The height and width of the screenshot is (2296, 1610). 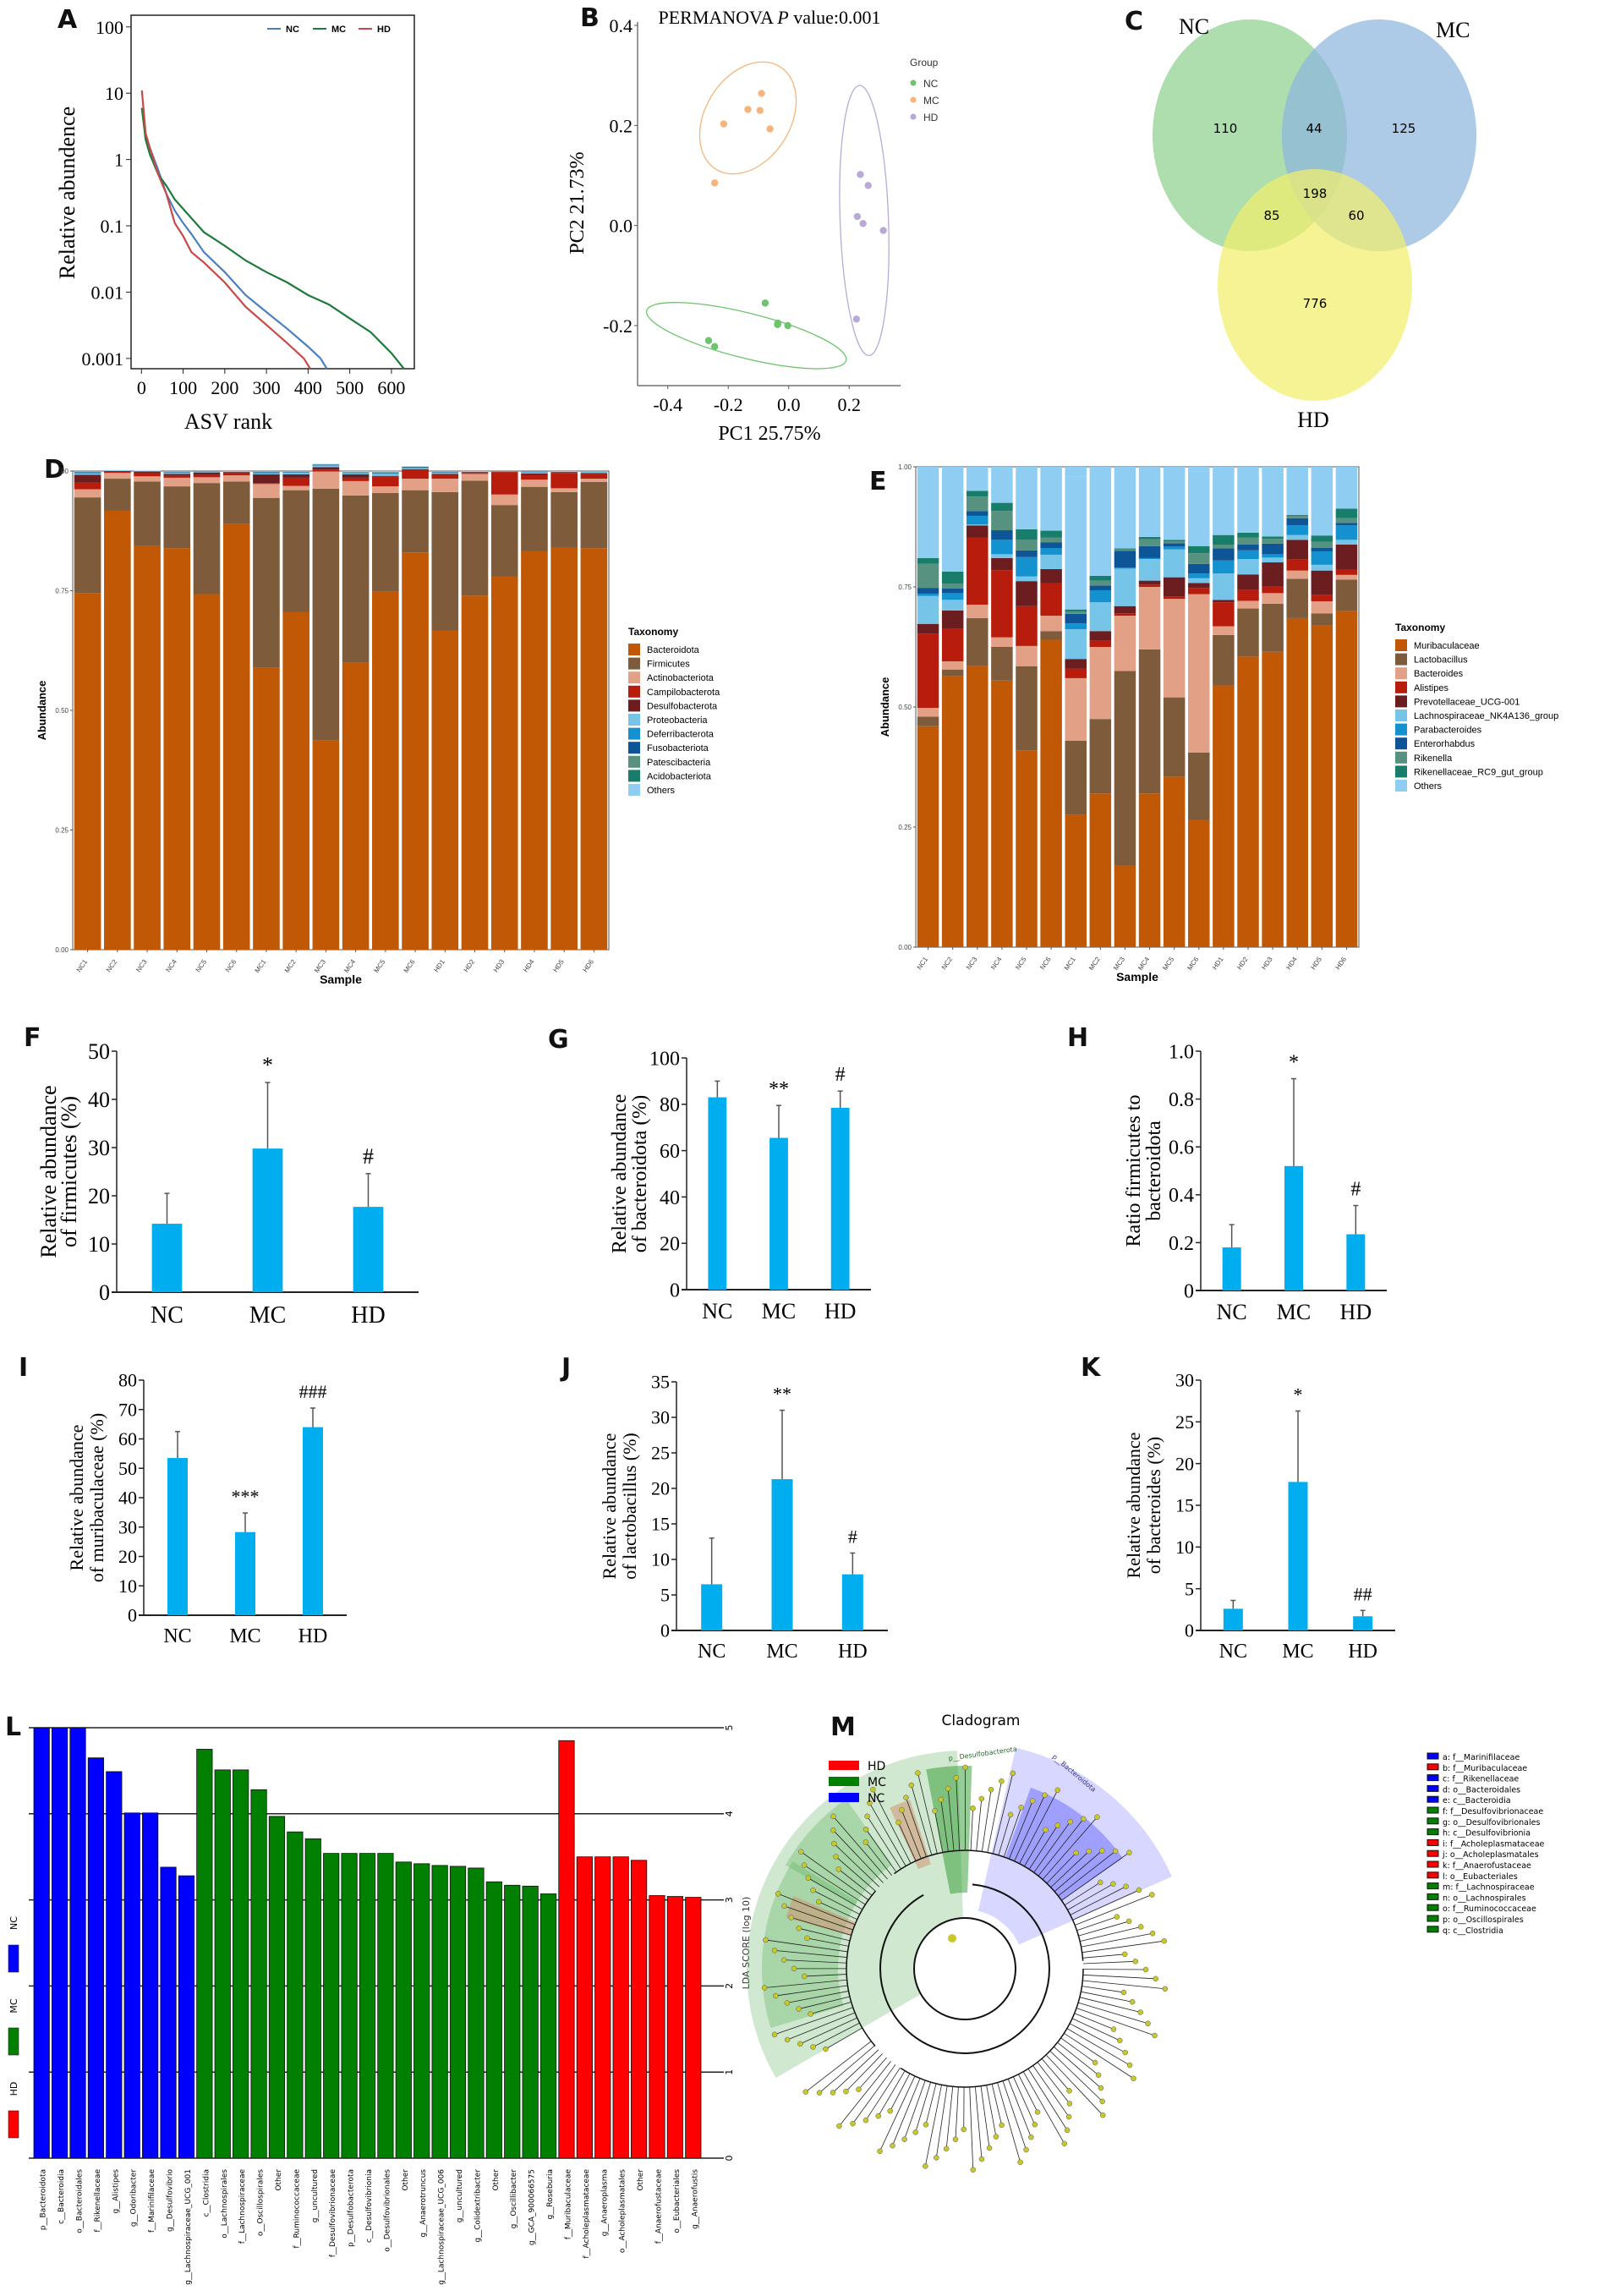 What do you see at coordinates (410, 966) in the screenshot?
I see `chartD-xtick-label: MC6` at bounding box center [410, 966].